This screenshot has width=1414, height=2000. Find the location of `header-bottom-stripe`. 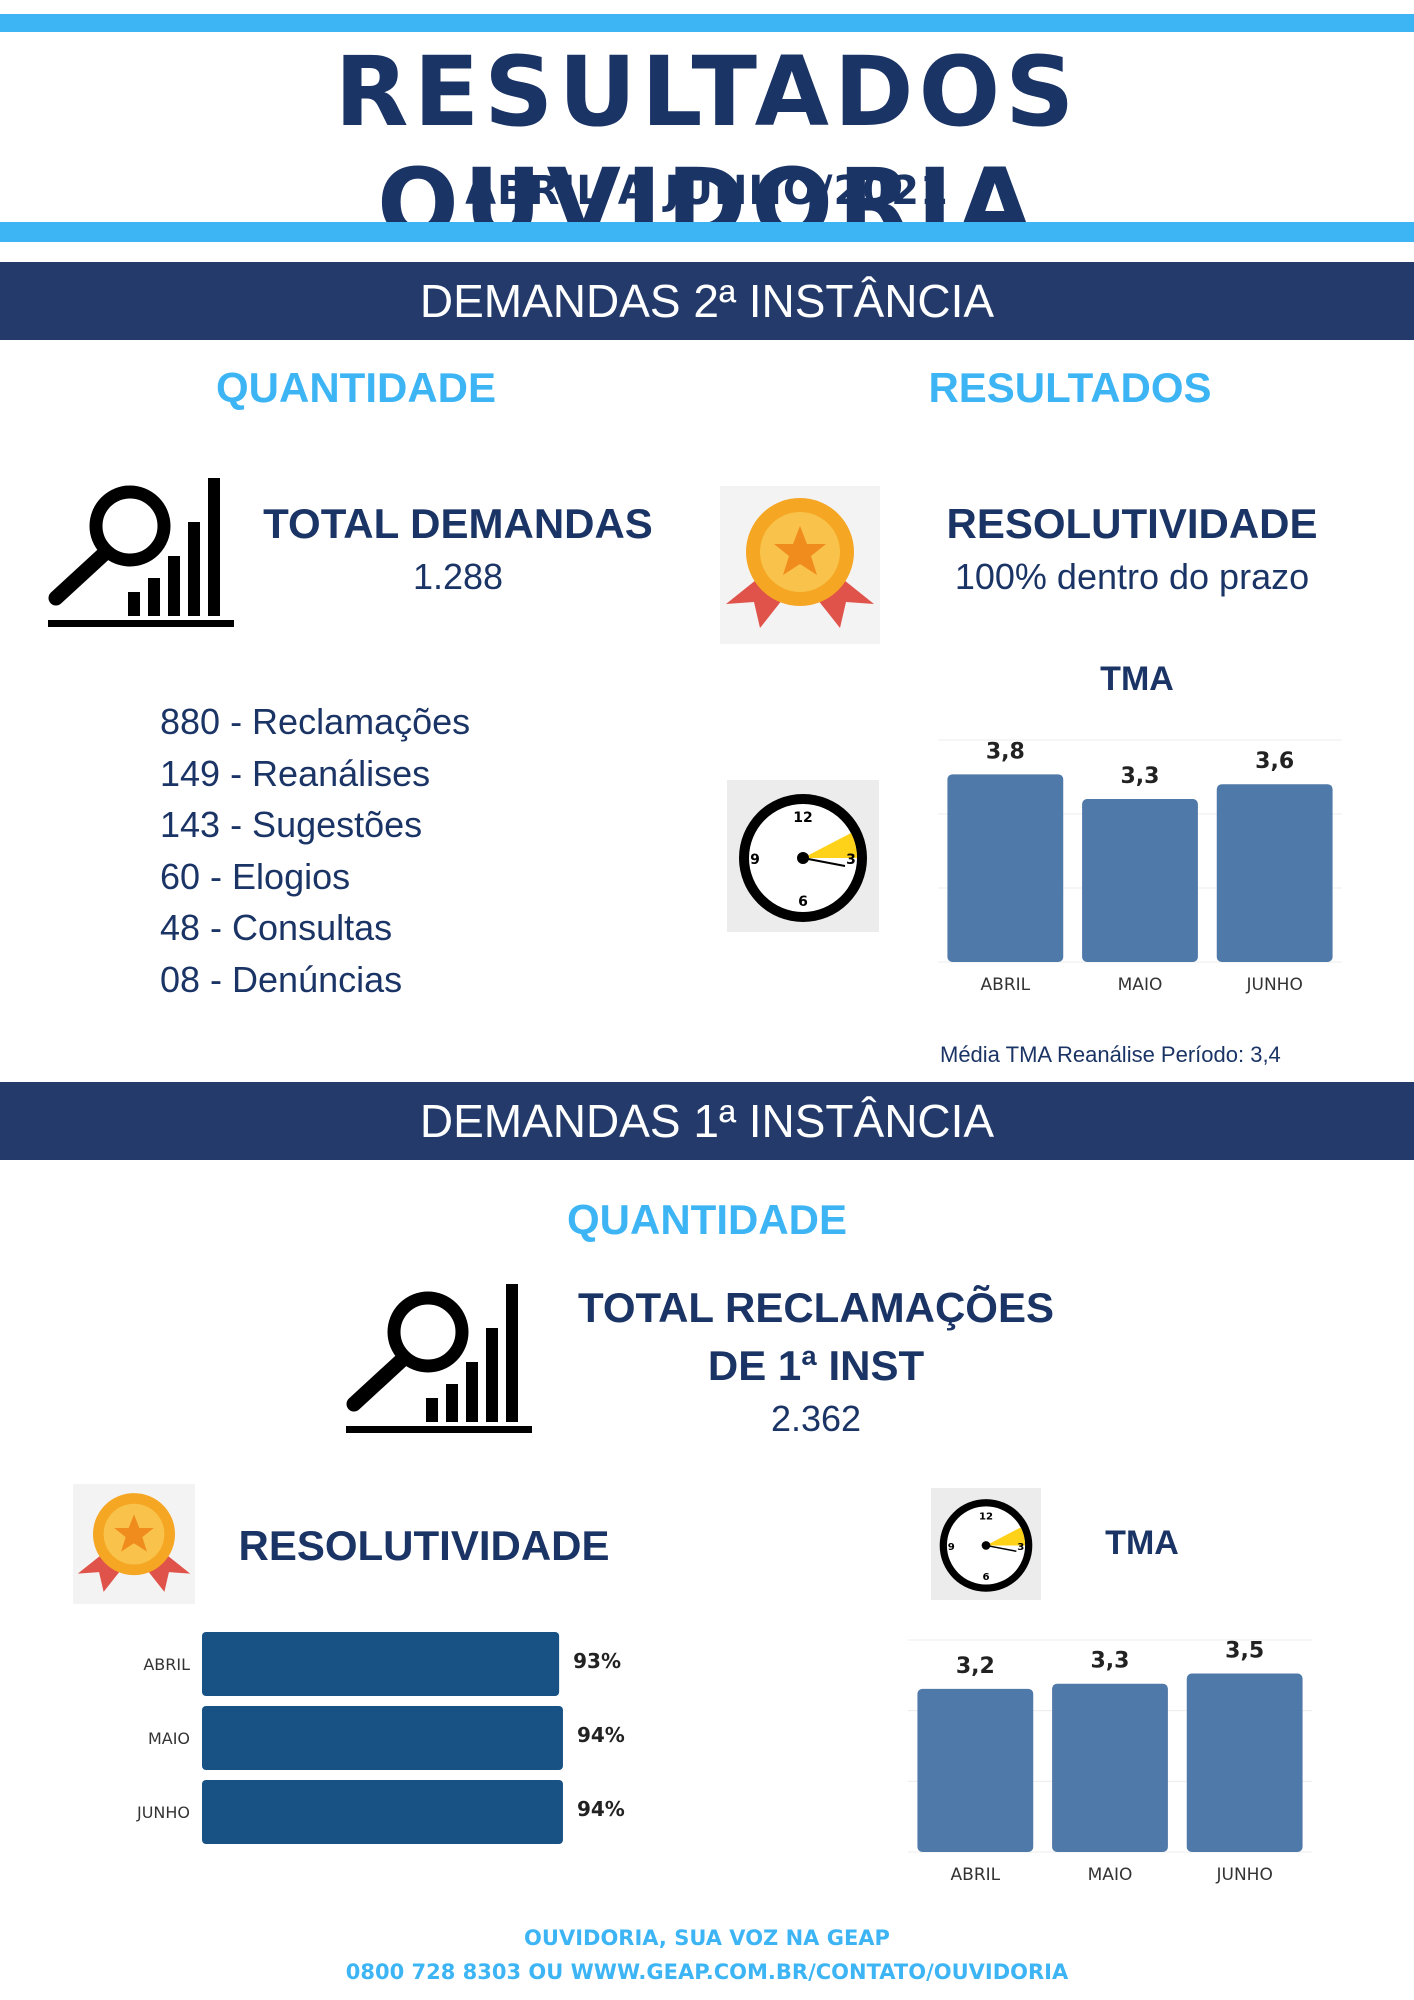

header-bottom-stripe is located at coordinates (707, 232).